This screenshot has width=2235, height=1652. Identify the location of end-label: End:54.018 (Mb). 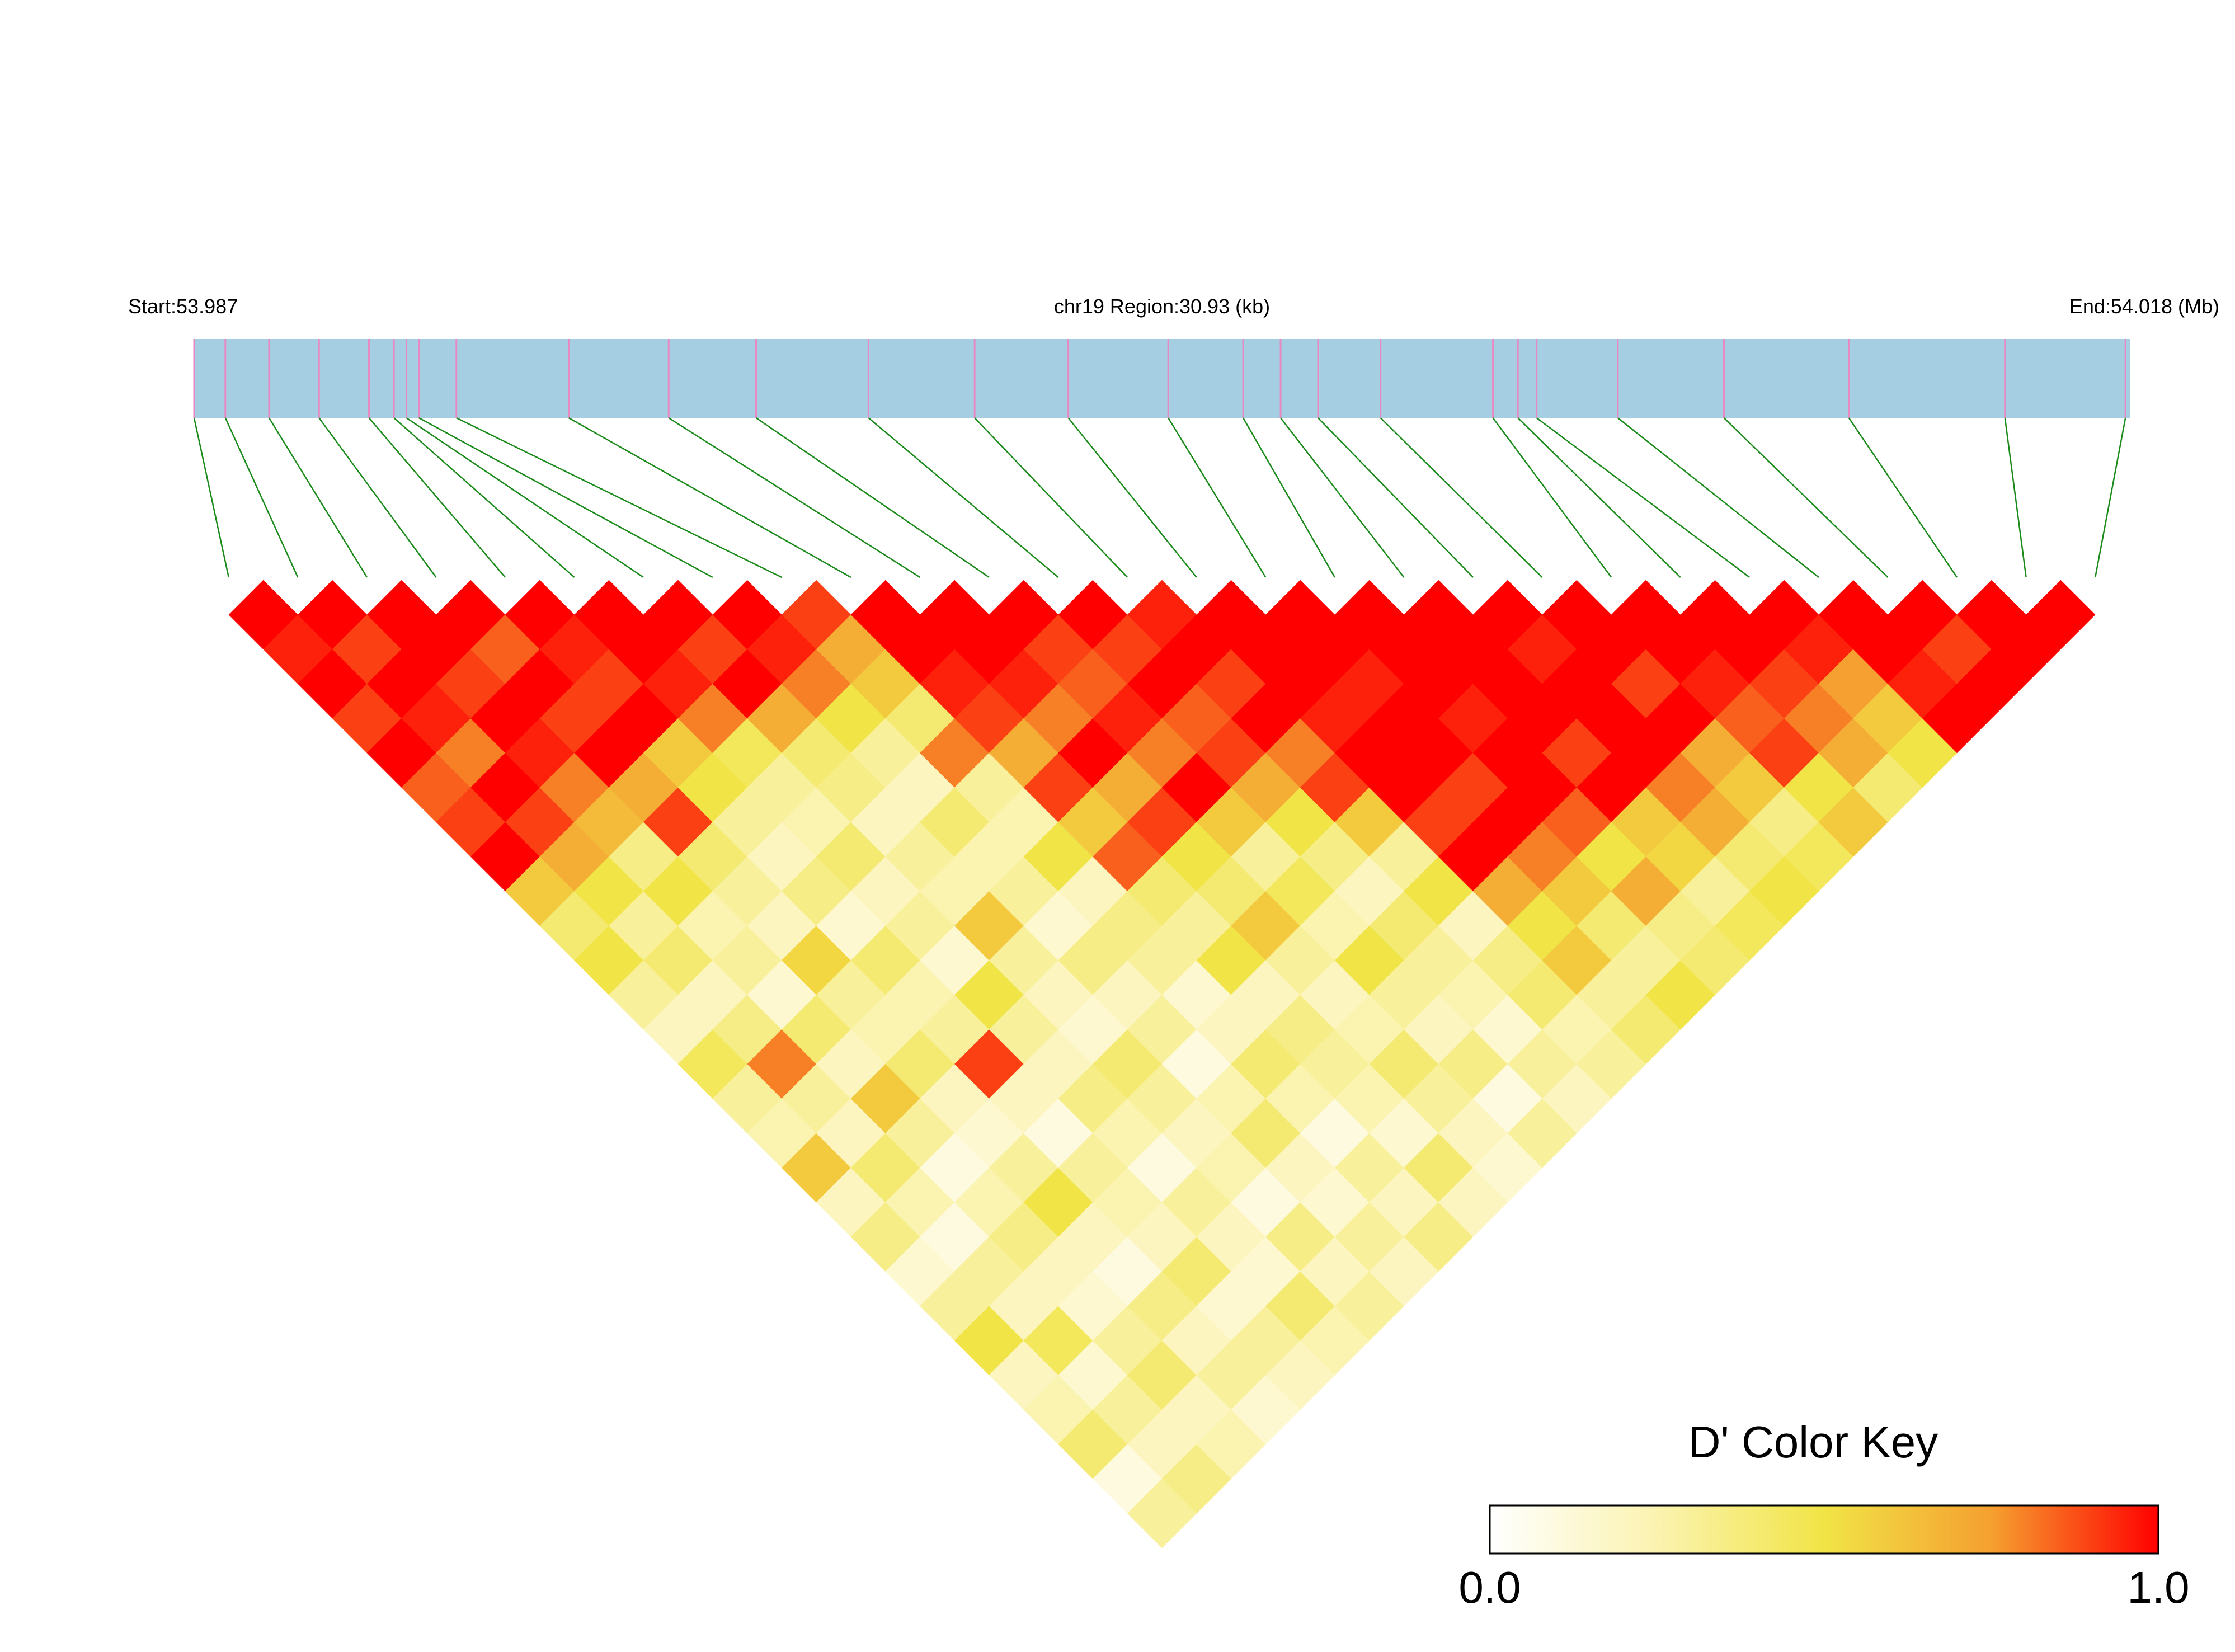
(2144, 306).